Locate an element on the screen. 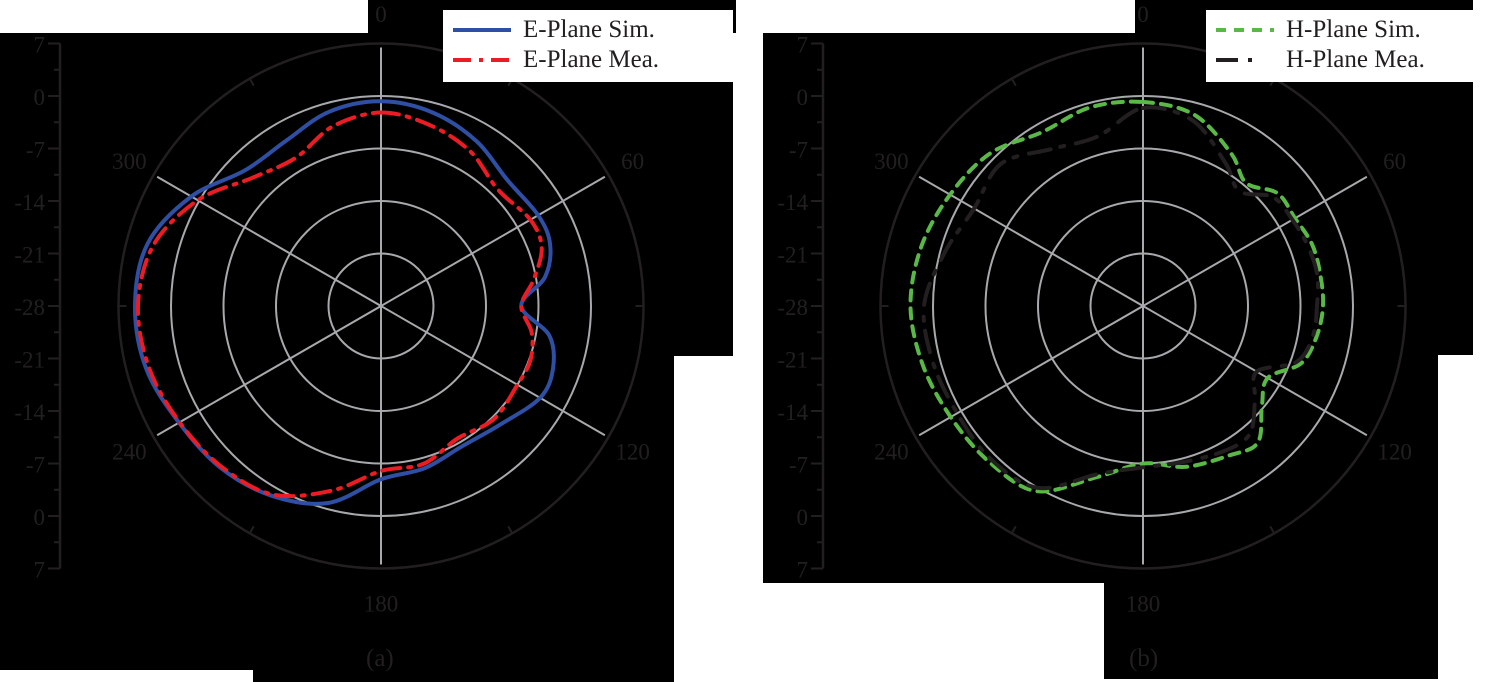 The height and width of the screenshot is (682, 1496). legend-label: E-Plane Mea. is located at coordinates (591, 59).